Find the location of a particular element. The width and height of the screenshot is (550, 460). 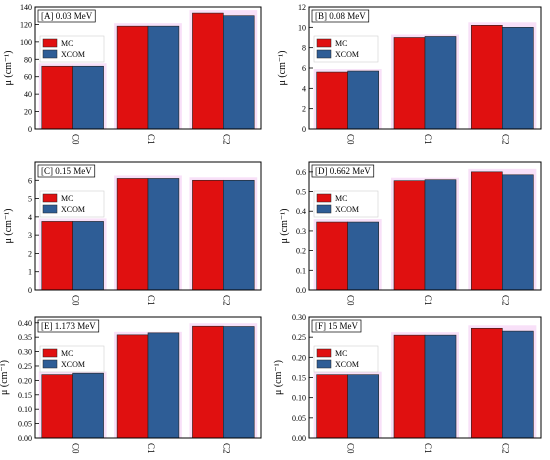

y-tick-label: 8 is located at coordinates (304, 48).